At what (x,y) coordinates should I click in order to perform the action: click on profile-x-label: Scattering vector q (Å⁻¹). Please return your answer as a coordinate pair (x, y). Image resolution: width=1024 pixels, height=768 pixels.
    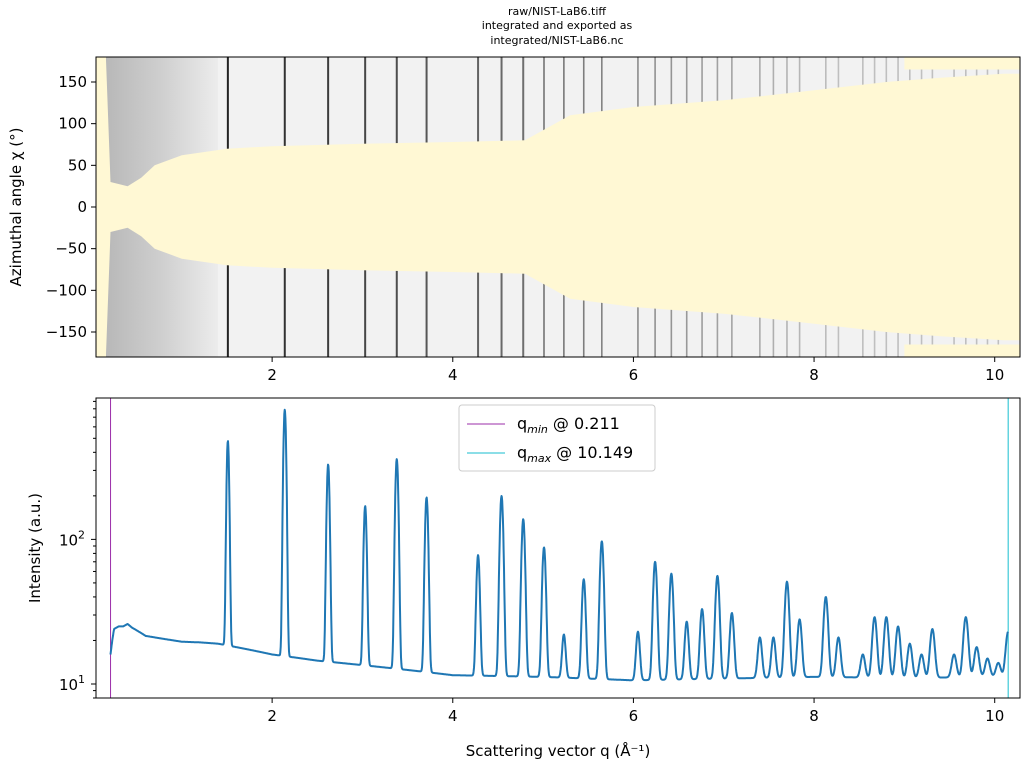
    Looking at the image, I should click on (558, 750).